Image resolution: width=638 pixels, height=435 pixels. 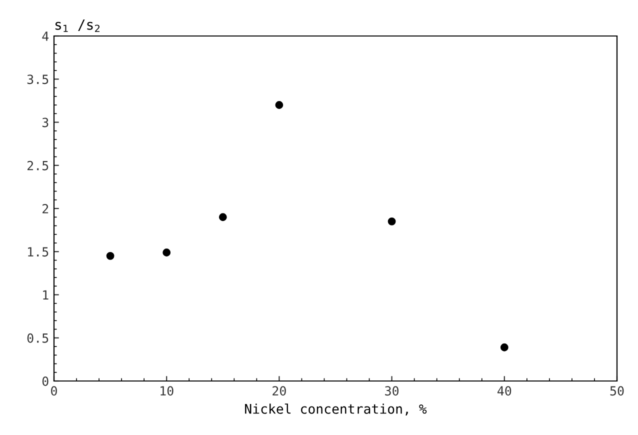 I want to click on x-tick-label: 50, so click(x=617, y=391).